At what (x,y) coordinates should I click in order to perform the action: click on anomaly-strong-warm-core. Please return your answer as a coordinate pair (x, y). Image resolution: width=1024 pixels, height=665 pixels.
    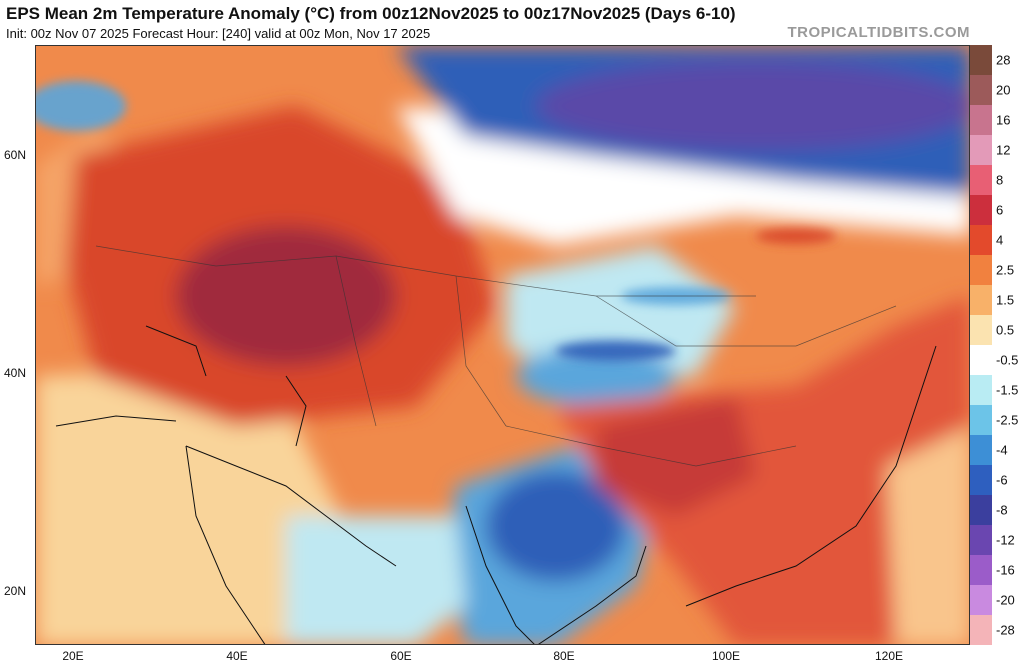
    Looking at the image, I should click on (286, 296).